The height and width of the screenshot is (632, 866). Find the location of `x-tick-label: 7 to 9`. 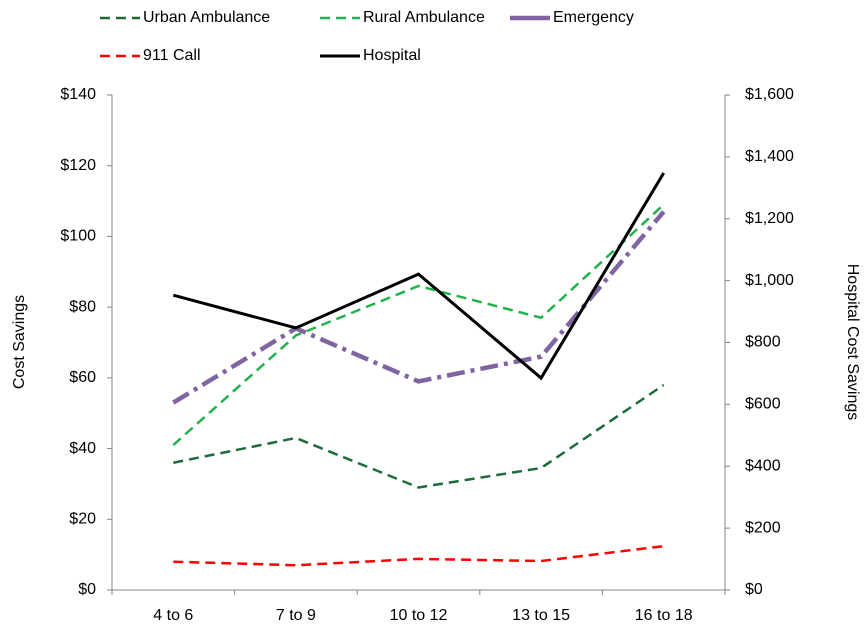

x-tick-label: 7 to 9 is located at coordinates (296, 615).